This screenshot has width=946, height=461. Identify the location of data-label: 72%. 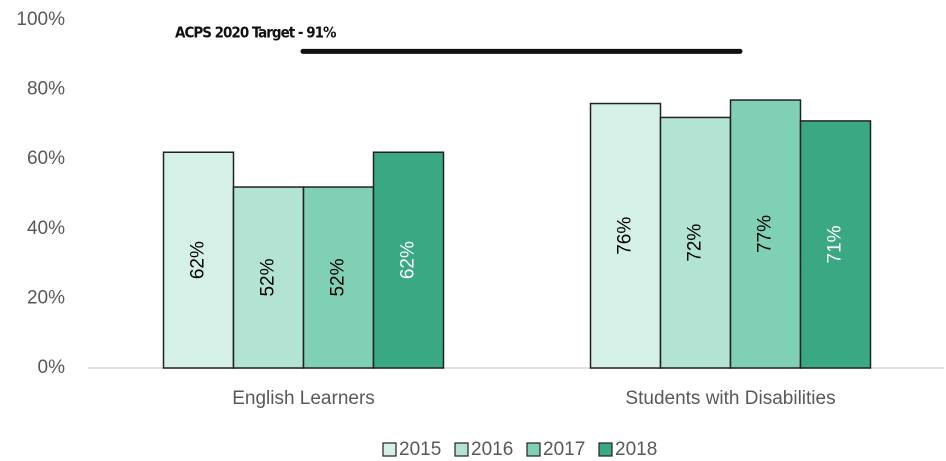
(695, 243).